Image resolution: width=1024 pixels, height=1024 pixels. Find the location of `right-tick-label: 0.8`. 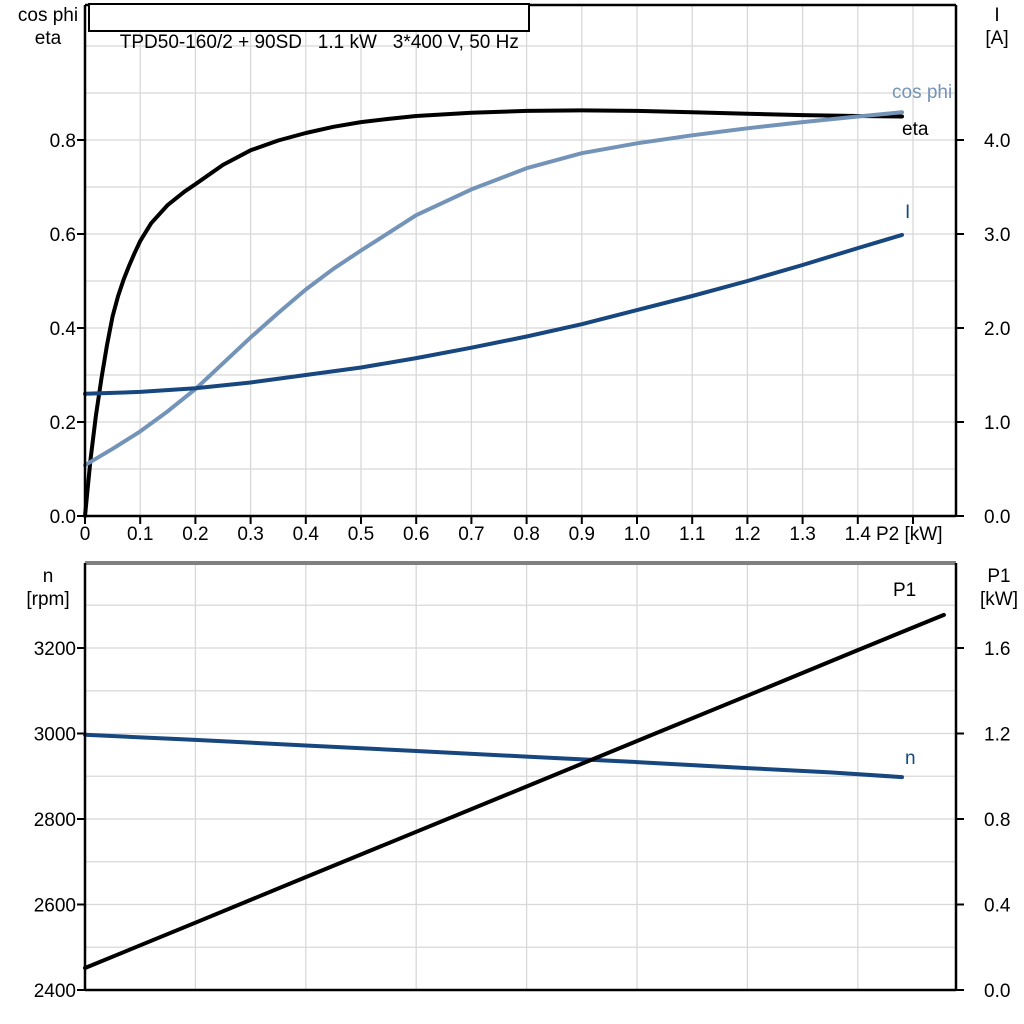

right-tick-label: 0.8 is located at coordinates (997, 820).